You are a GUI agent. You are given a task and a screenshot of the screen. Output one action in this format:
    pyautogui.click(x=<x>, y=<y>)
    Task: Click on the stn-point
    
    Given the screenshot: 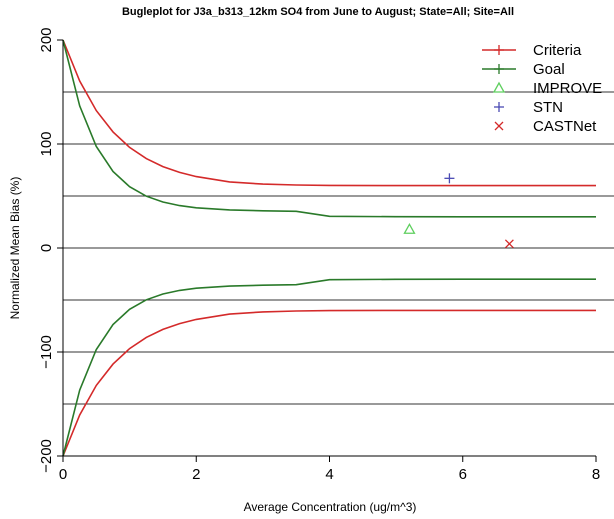 What is the action you would take?
    pyautogui.click(x=449, y=178)
    